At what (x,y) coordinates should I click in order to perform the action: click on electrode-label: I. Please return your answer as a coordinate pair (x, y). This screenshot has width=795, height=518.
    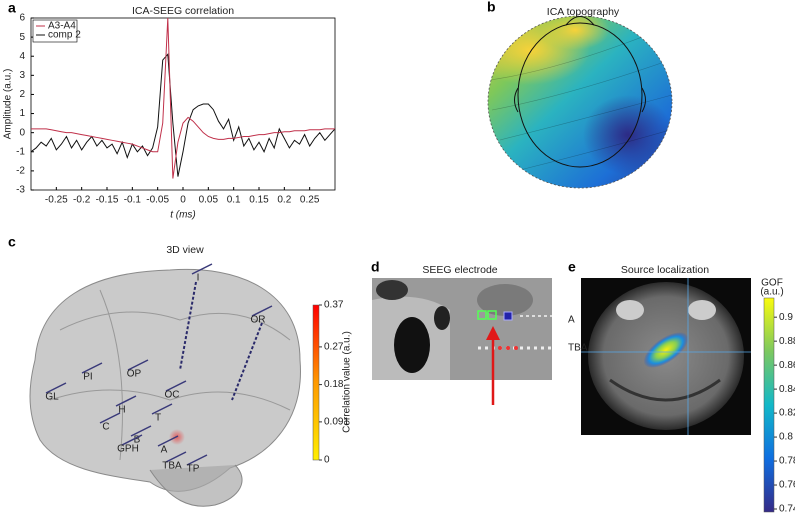
    Looking at the image, I should click on (198, 278).